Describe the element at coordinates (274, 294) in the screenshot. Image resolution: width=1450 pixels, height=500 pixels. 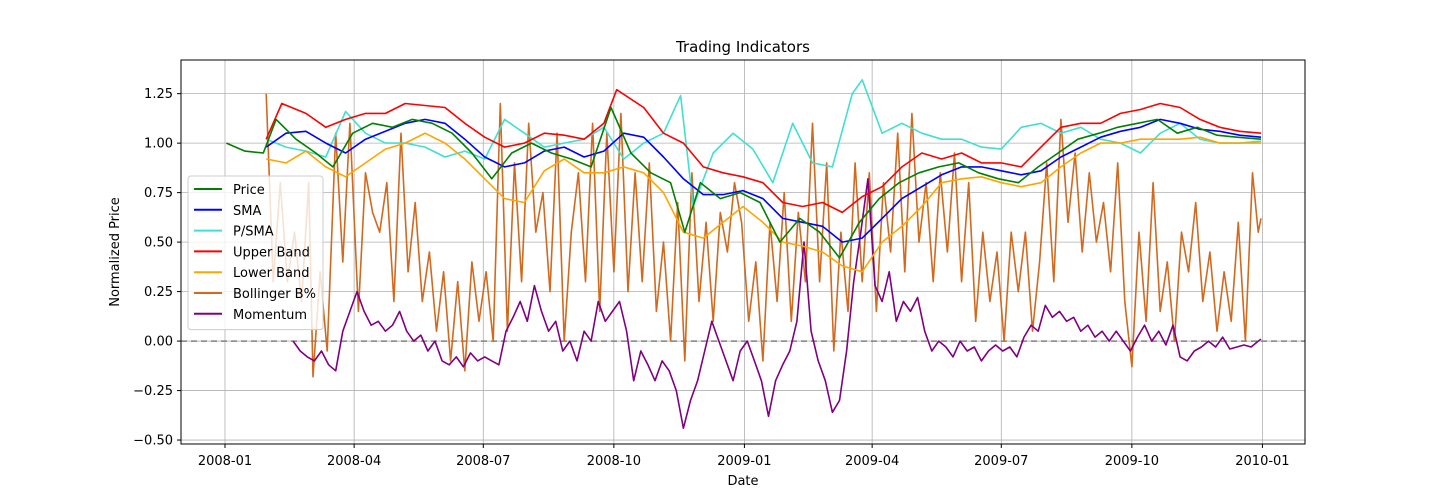
I see `legend-label-bollinger-b: Bollinger B%` at that location.